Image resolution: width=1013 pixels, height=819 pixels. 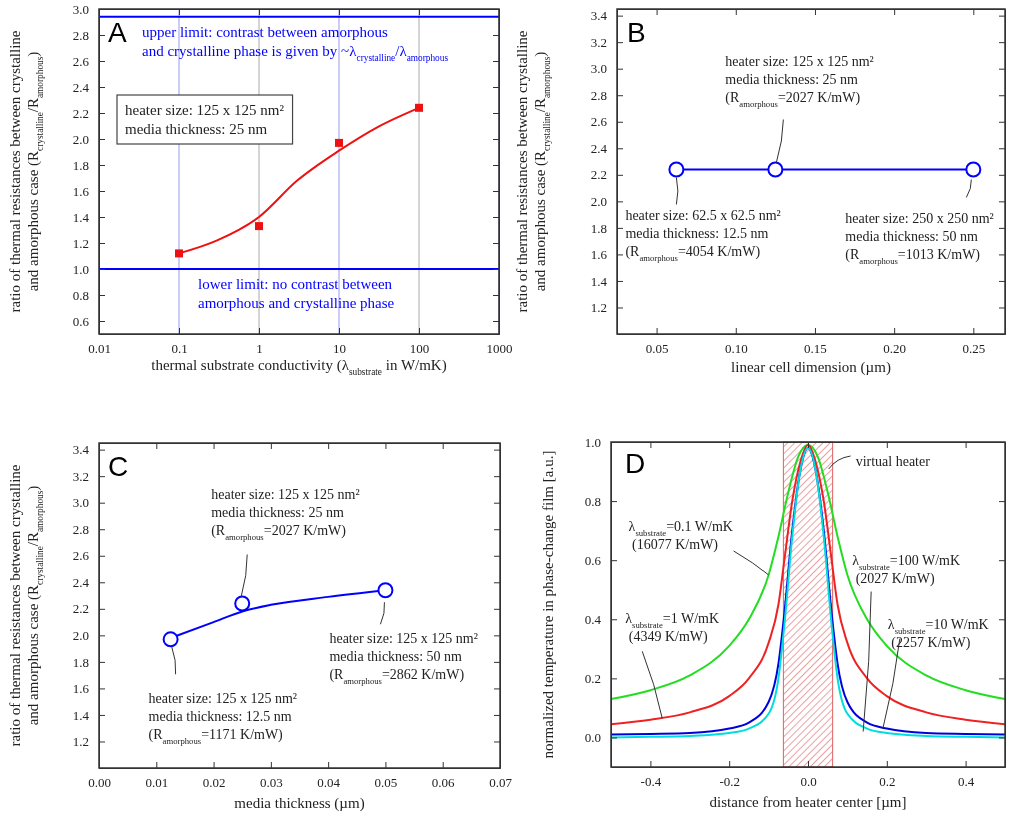 I want to click on x-axis-title: thermal substrate conductivity (λ$_{substrate}$ in W/mK), so click(x=299, y=367).